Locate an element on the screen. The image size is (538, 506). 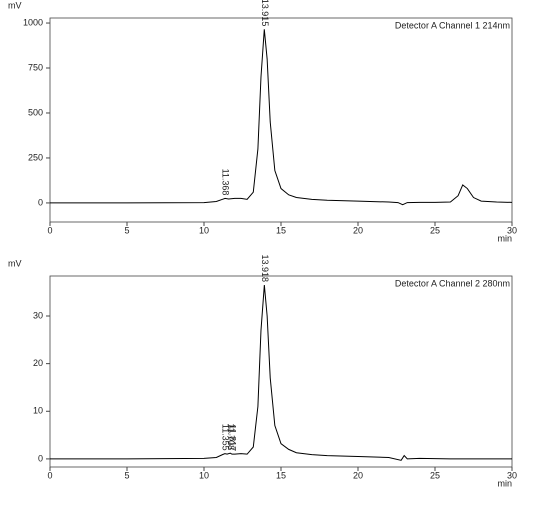
y-tick-label: 10 is located at coordinates (38, 411).